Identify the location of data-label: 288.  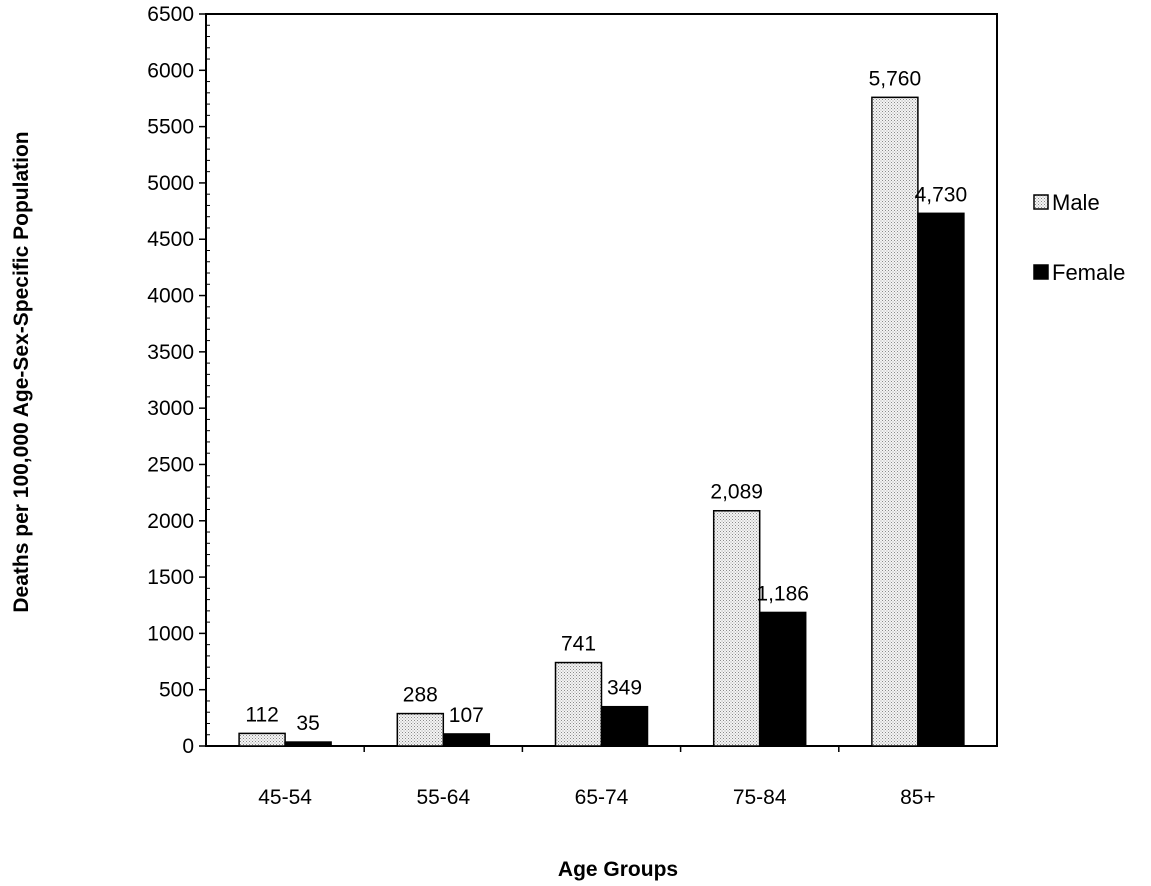
(420, 695).